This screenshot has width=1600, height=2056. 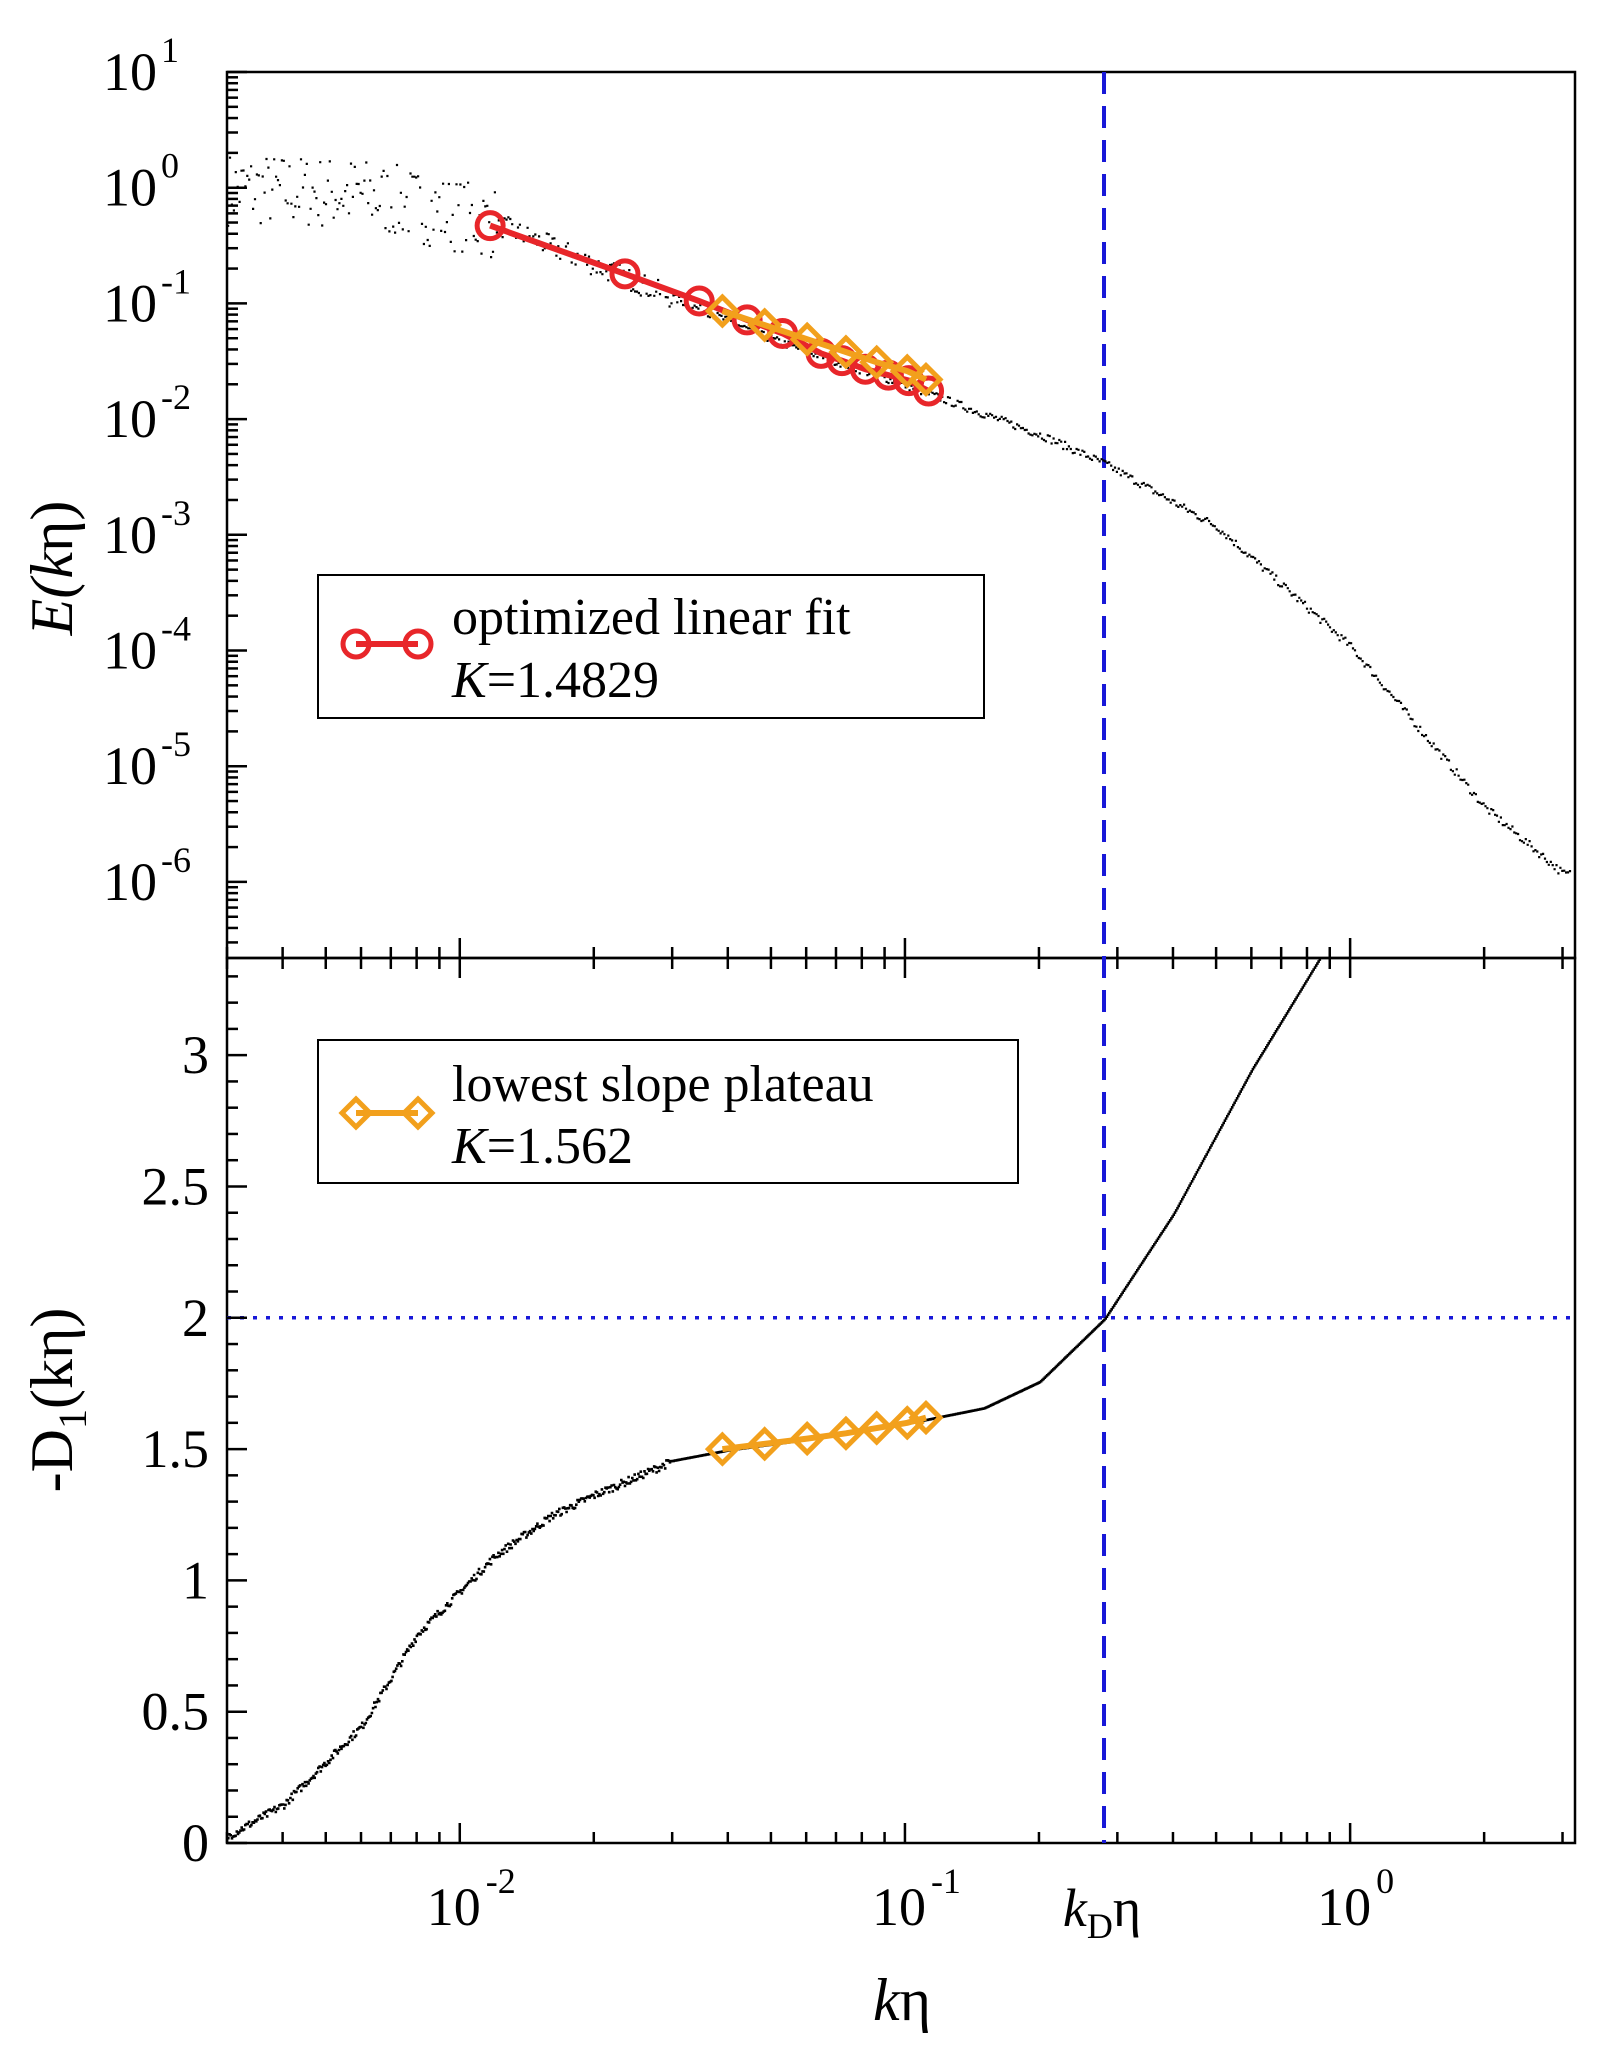 I want to click on top-y-tick-exponent: 0, so click(x=170, y=166).